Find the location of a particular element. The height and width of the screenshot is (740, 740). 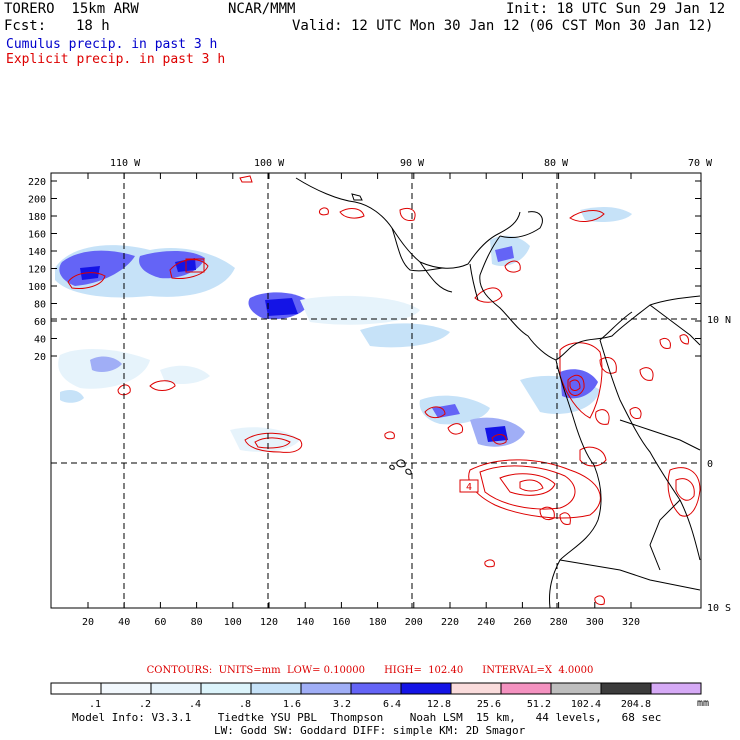

legend-label: 3.2 is located at coordinates (342, 704).